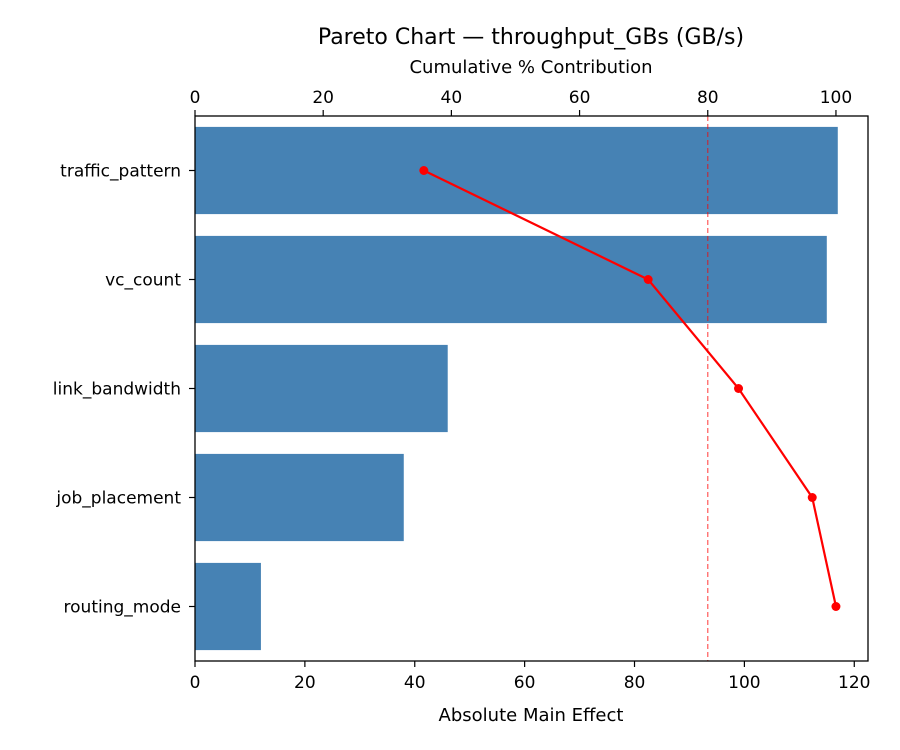  What do you see at coordinates (836, 98) in the screenshot?
I see `x2-tick-label-100: 100` at bounding box center [836, 98].